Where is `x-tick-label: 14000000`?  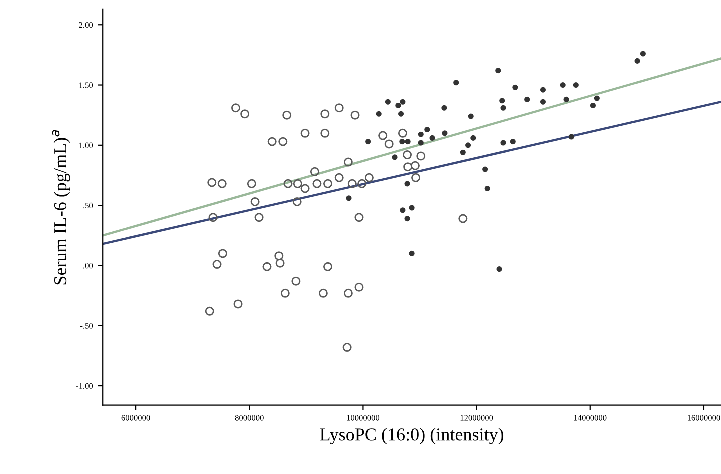
x-tick-label: 14000000 is located at coordinates (590, 418).